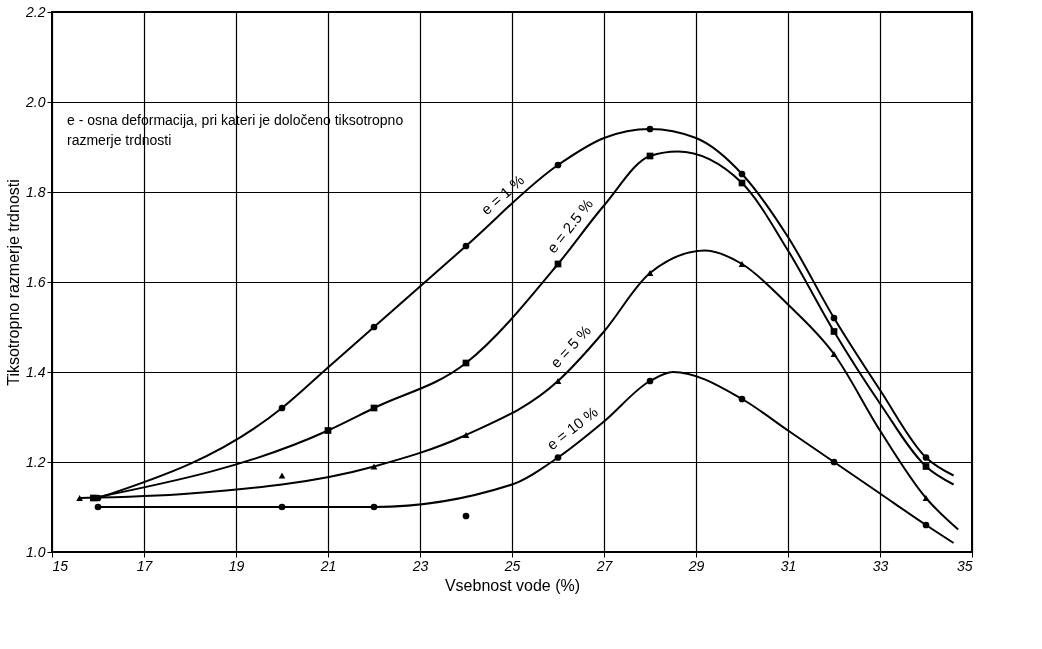  I want to click on x-axis-title: Vsebnost vode (%), so click(512, 585).